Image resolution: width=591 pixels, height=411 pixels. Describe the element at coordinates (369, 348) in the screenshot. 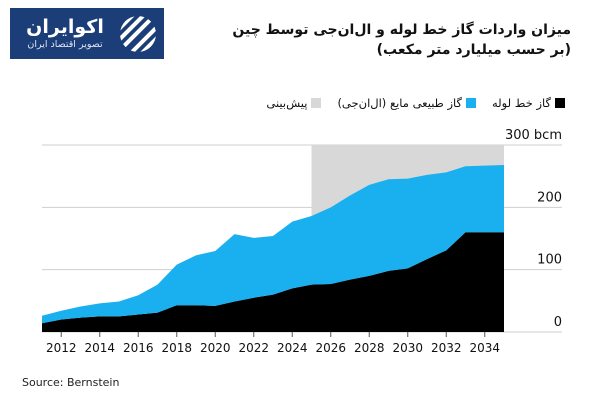

I see `x-tick-label-2028: 2028` at that location.